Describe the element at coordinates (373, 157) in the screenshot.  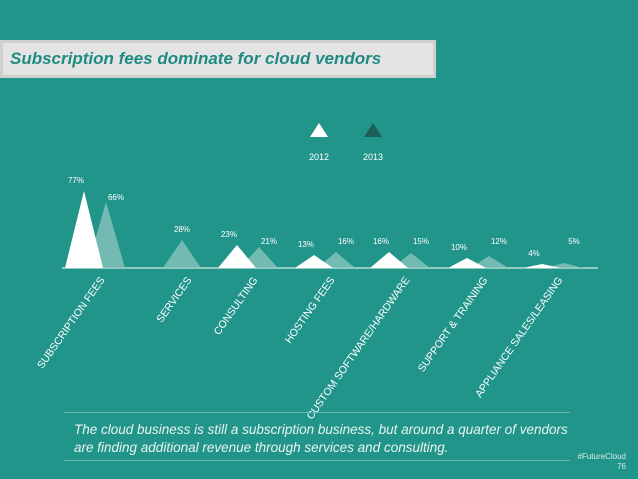
I see `legend-label-2013: 2013` at that location.